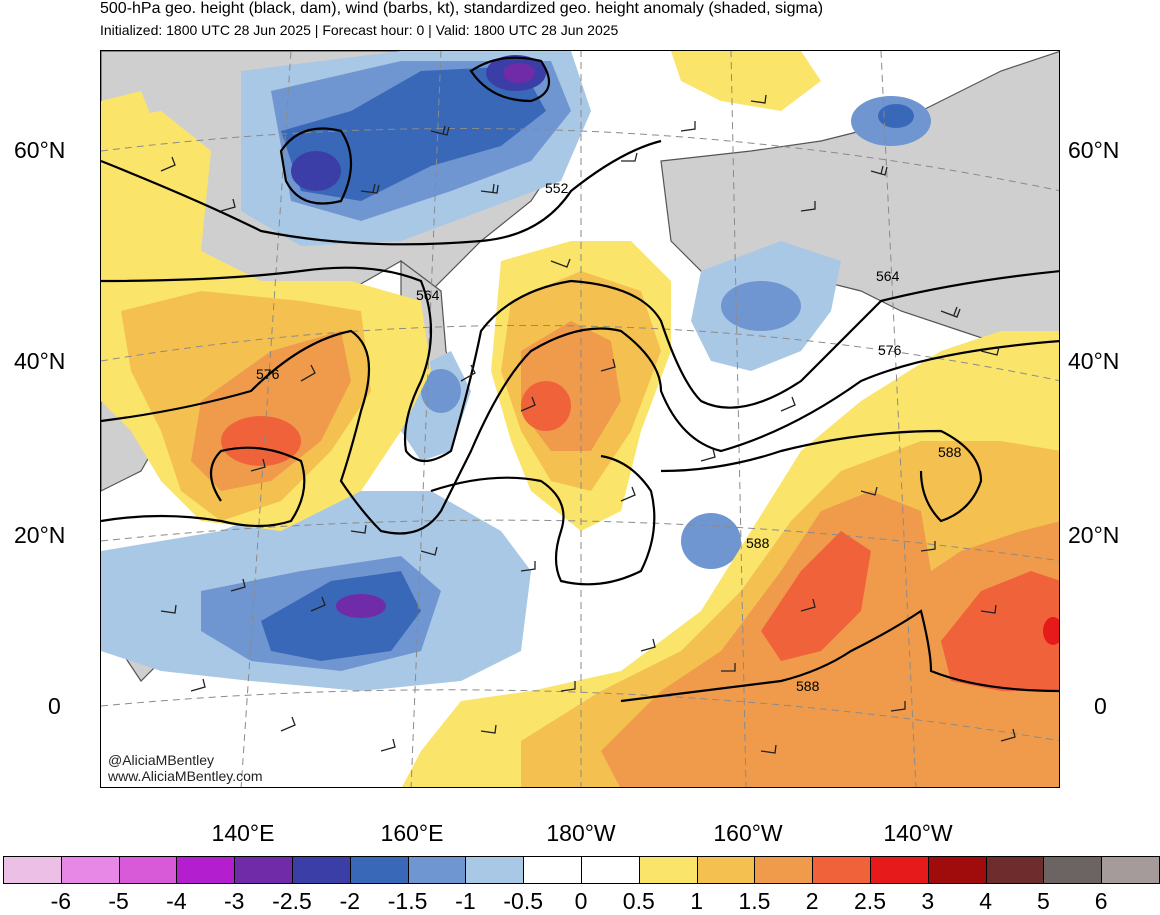  What do you see at coordinates (581, 901) in the screenshot?
I see `colorbar-tick-label: 0` at bounding box center [581, 901].